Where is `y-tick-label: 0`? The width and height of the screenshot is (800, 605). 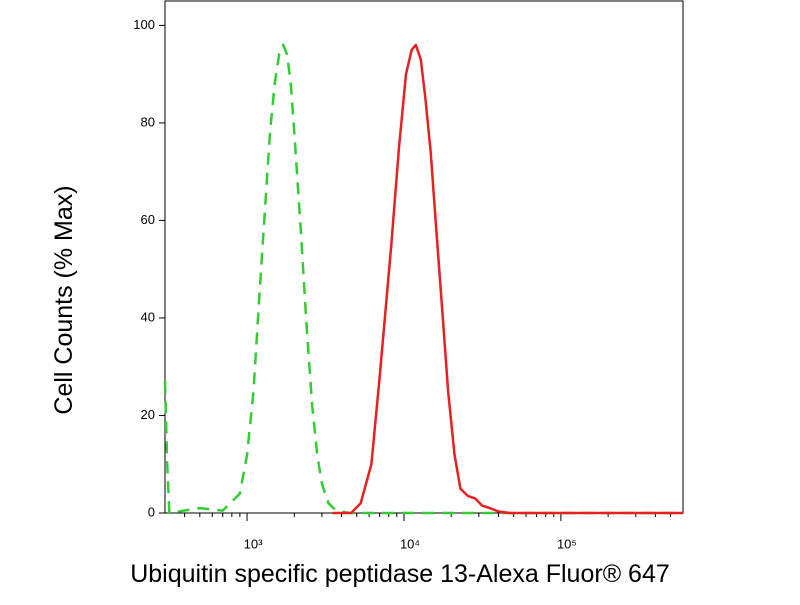
y-tick-label: 0 is located at coordinates (151, 511).